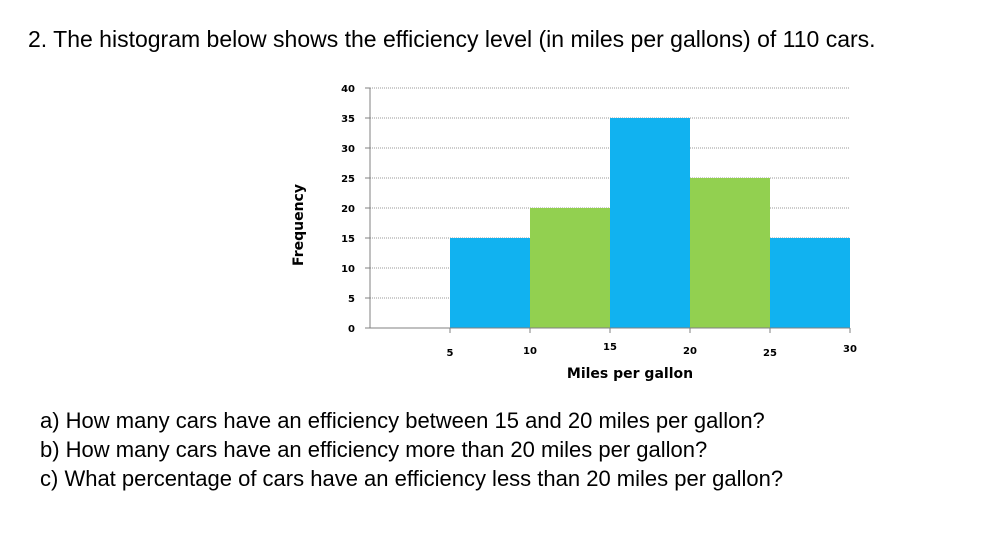  Describe the element at coordinates (652, 350) in the screenshot. I see `x-tick-labels: 5 10 15 20 25 30` at that location.